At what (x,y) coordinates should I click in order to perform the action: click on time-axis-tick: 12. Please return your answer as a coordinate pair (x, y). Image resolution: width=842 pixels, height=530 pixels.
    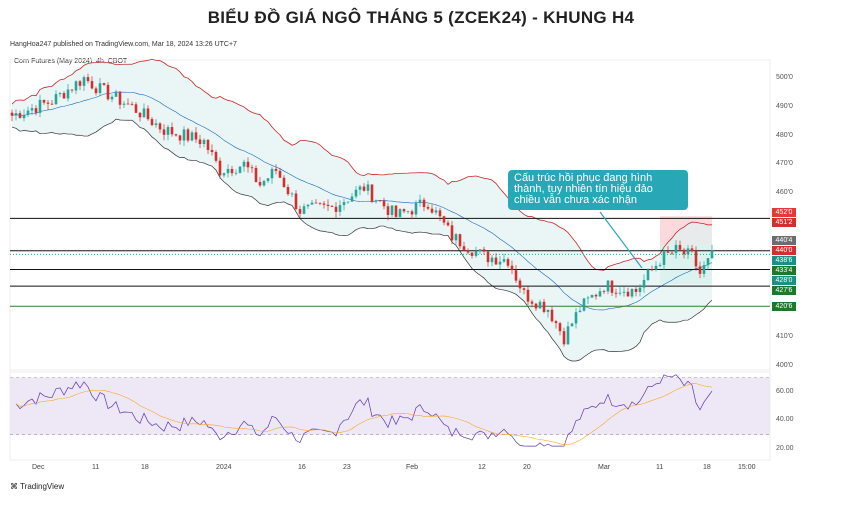
    Looking at the image, I should click on (482, 467).